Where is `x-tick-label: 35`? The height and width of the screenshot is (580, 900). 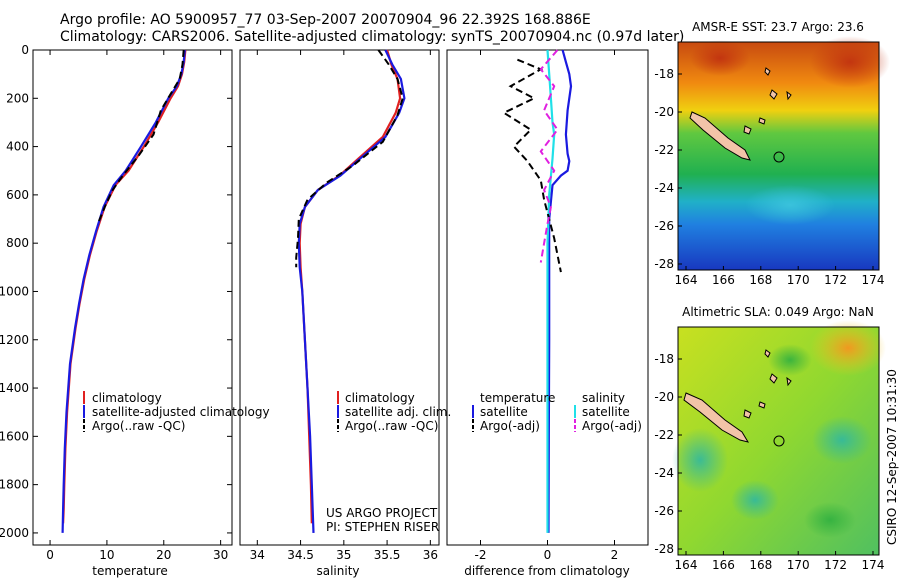
x-tick-label: 35 is located at coordinates (343, 555).